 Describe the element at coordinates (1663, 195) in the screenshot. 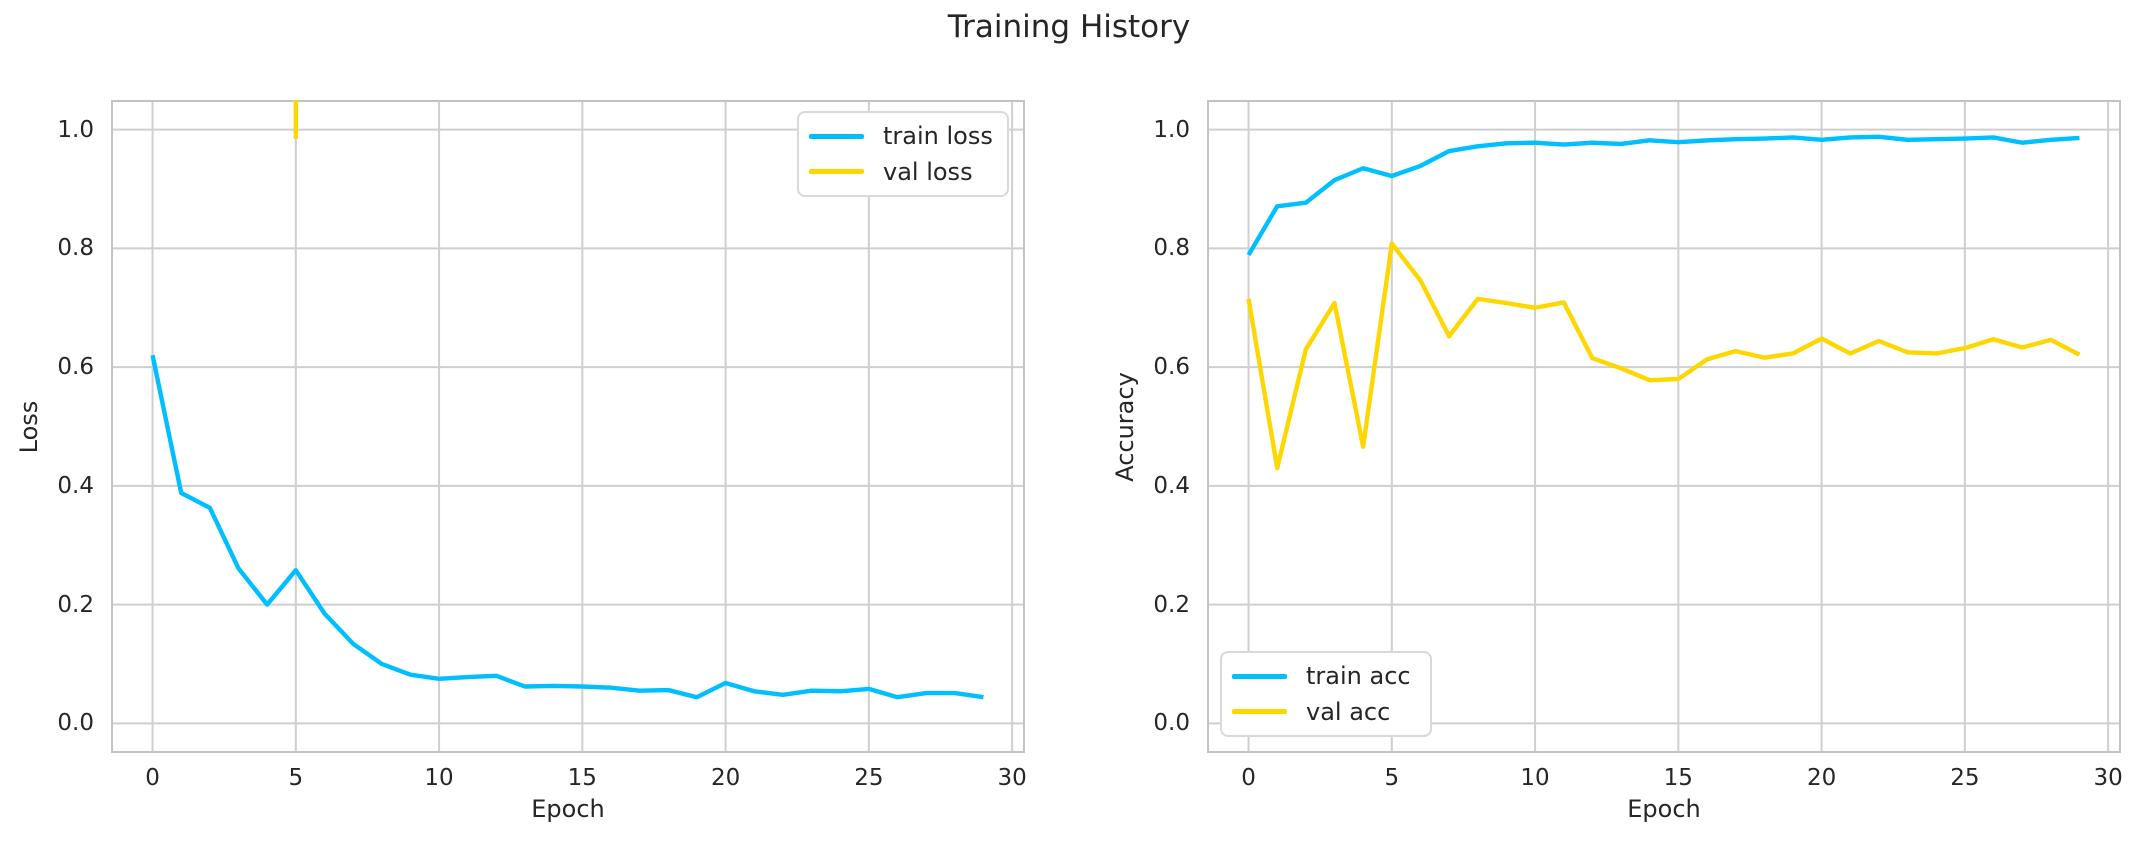

I see `series-line-train-acc` at that location.